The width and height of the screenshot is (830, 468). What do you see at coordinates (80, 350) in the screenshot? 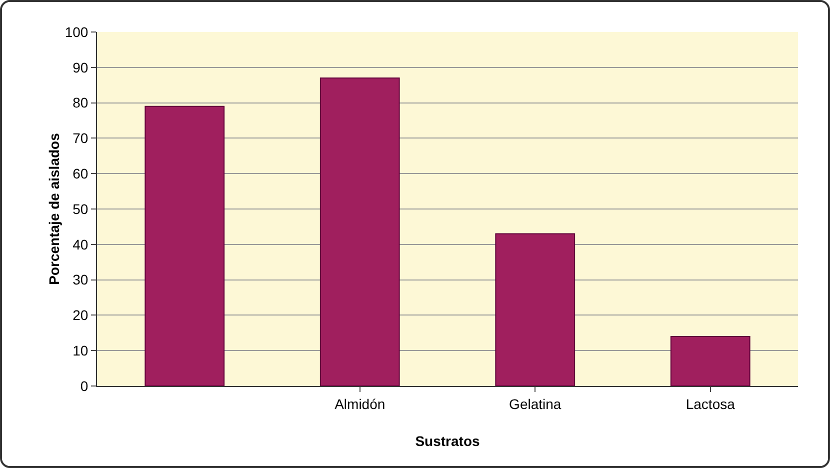
I see `y-tick-label: 10` at bounding box center [80, 350].